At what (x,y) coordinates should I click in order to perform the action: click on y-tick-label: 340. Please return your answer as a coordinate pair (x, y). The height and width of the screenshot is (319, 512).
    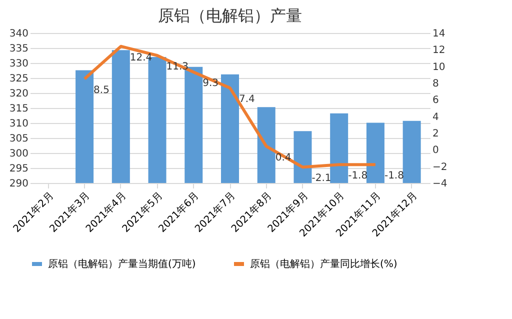
    Looking at the image, I should click on (18, 34).